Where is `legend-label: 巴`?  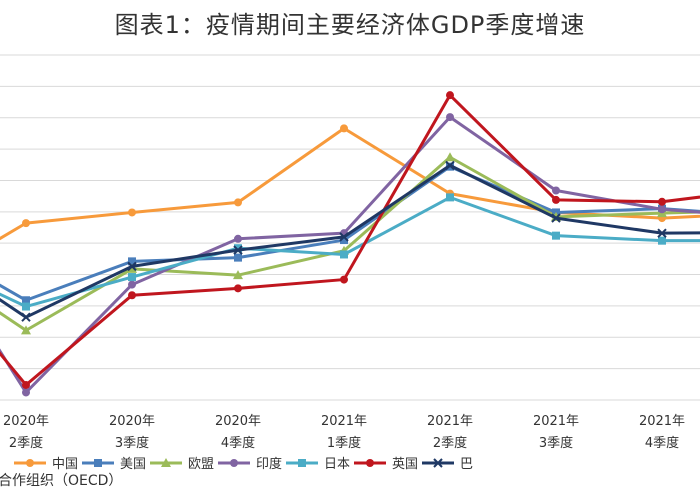
legend-label: 巴 is located at coordinates (466, 464).